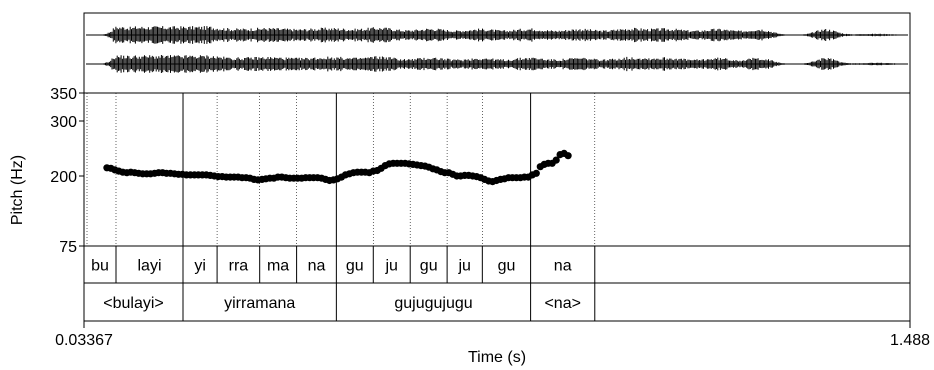 The image size is (934, 370). Describe the element at coordinates (63, 177) in the screenshot. I see `y-tick-label-200: 200` at that location.